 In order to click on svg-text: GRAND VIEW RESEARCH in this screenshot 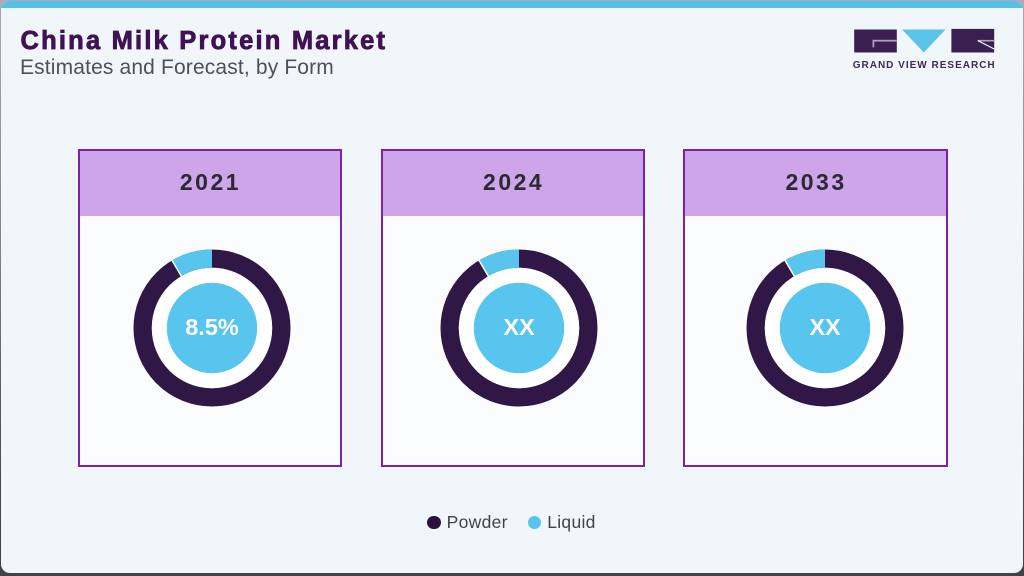, I will do `click(923, 65)`.